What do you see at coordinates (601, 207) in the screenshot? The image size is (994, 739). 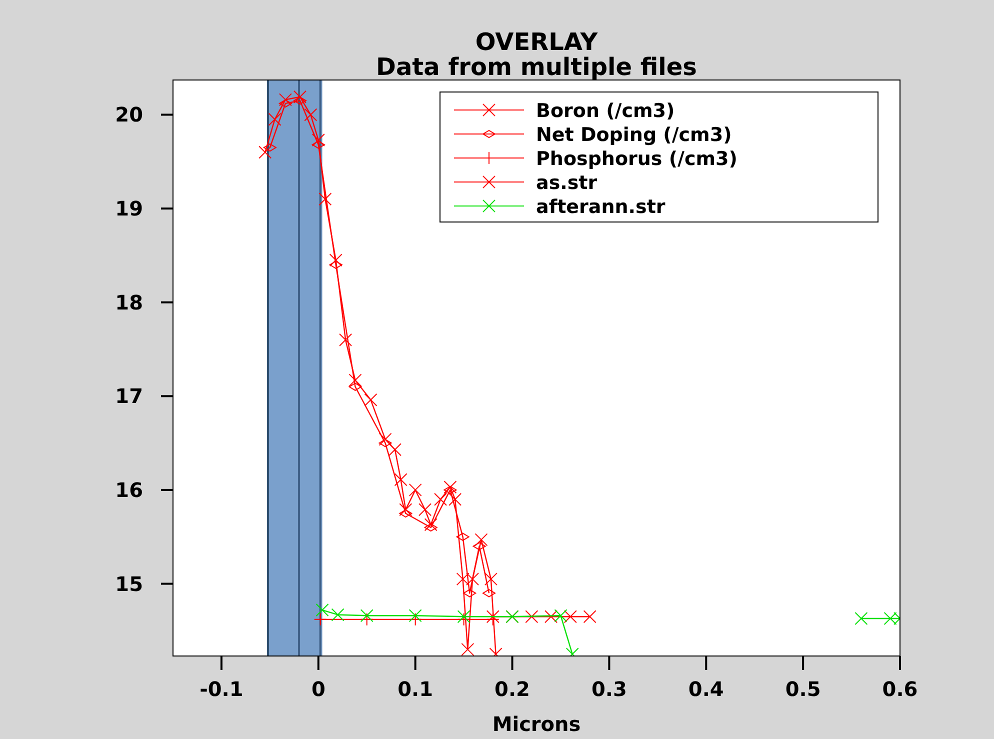 I see `legend-label: afterann.str` at bounding box center [601, 207].